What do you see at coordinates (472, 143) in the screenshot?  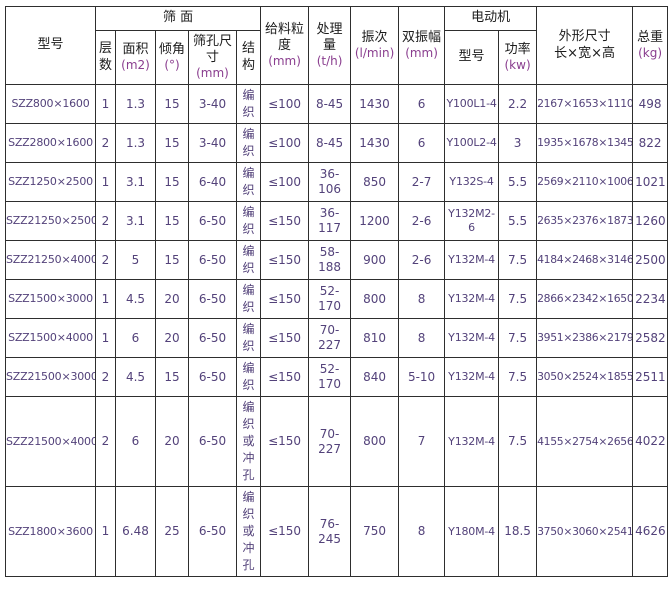 I see `cell-motor: Y100L2-4` at bounding box center [472, 143].